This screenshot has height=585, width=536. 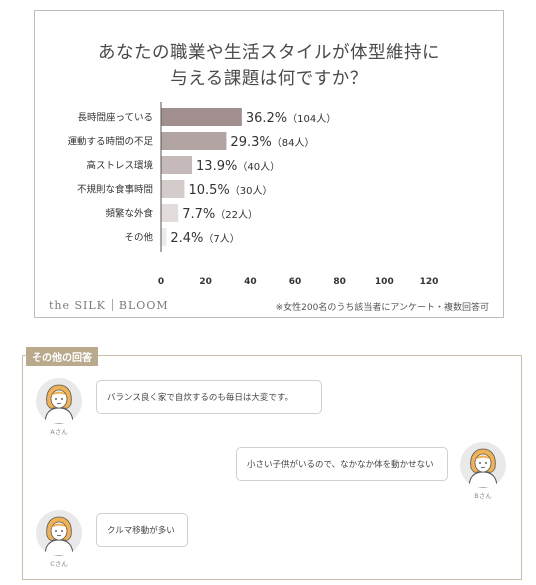 I want to click on category-label-5: その他, so click(x=138, y=238).